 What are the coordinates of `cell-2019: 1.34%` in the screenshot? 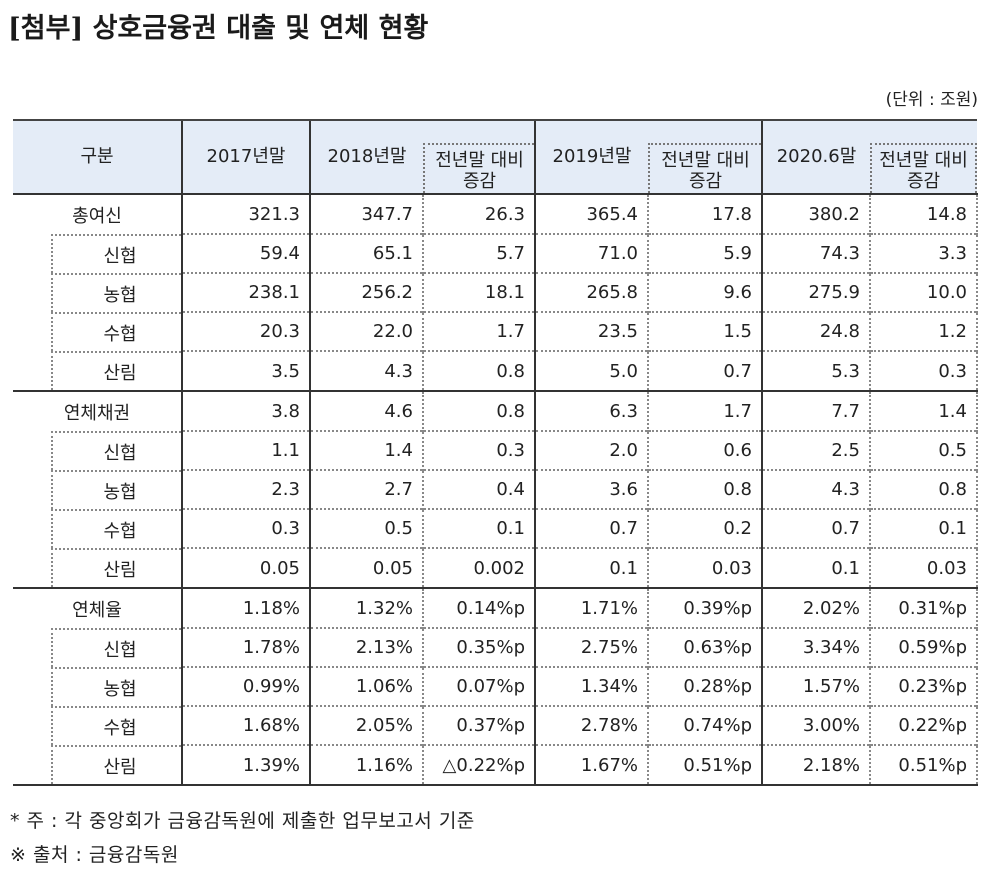 It's located at (591, 686).